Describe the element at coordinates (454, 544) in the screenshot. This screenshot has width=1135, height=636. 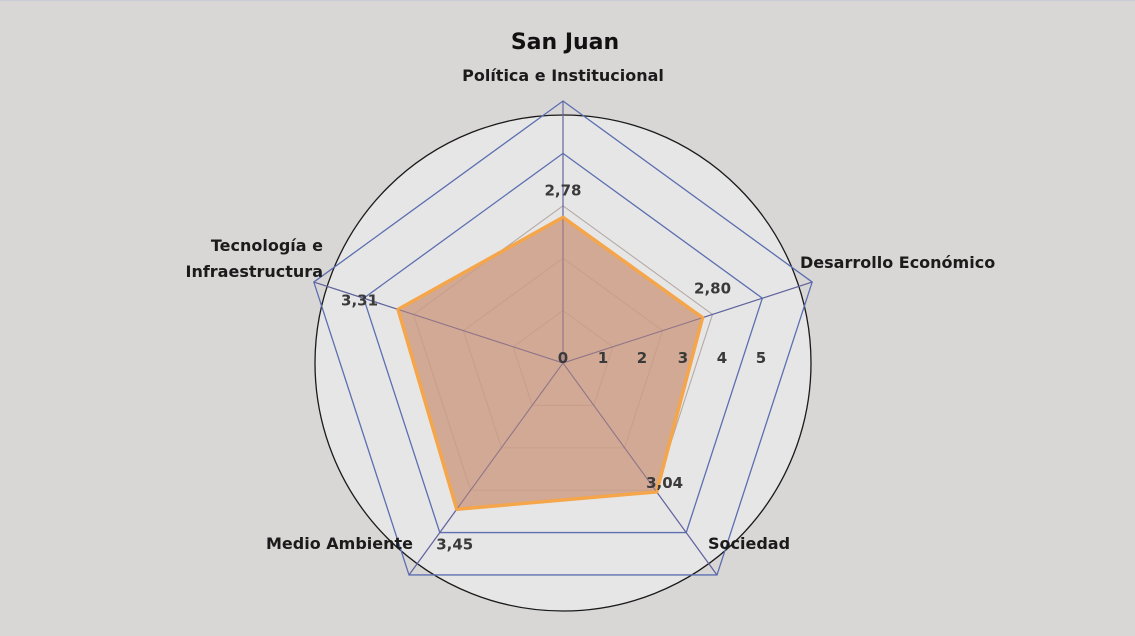
I see `data-label-4: 3,45` at that location.